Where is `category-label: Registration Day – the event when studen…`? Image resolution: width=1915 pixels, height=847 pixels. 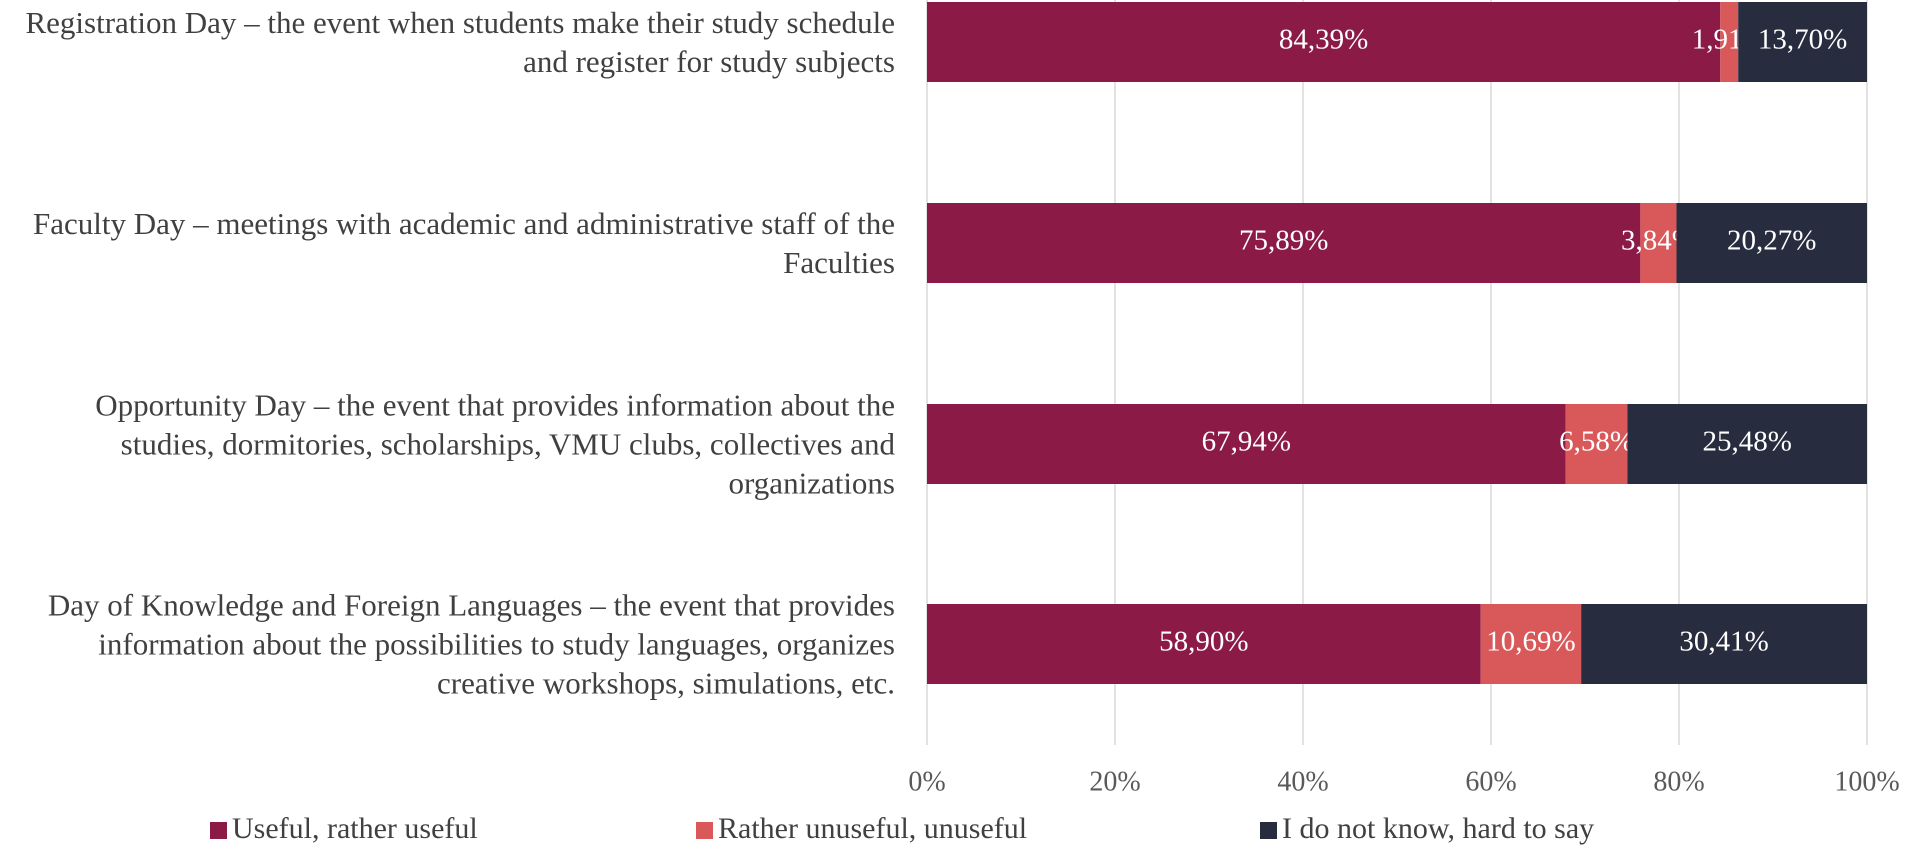
category-label: Registration Day – the event when studen… is located at coordinates (460, 42).